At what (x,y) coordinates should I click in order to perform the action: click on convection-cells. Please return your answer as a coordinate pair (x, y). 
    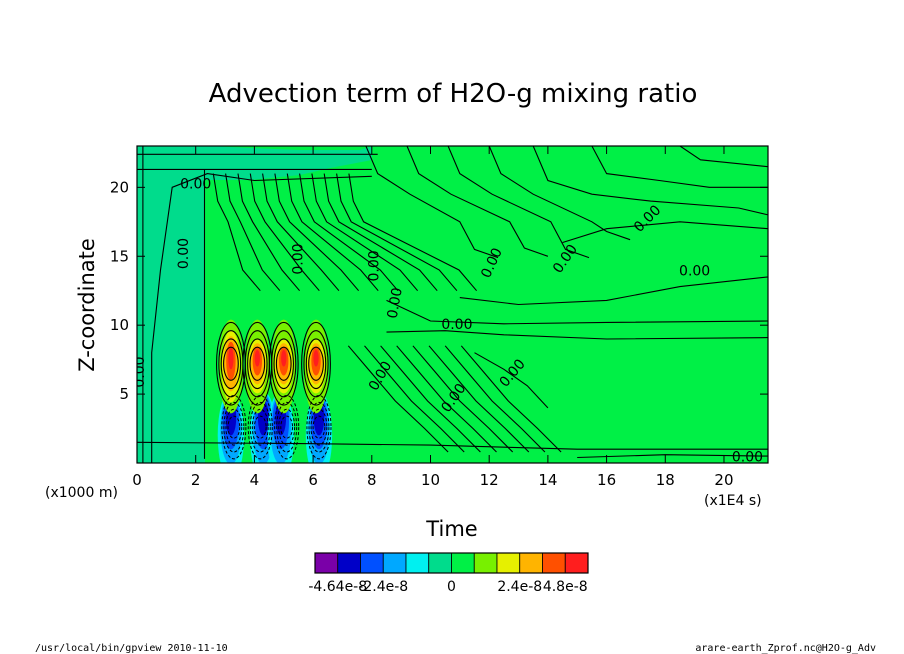
    Looking at the image, I should click on (275, 391).